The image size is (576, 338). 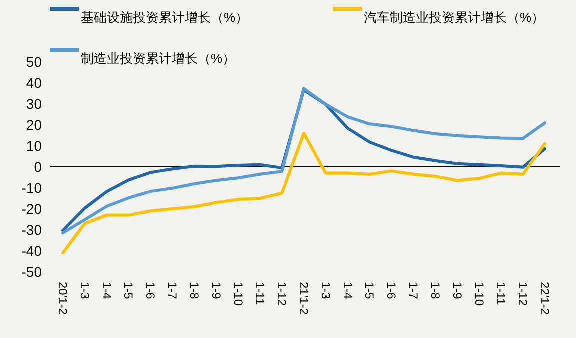 What do you see at coordinates (165, 17) in the screenshot?
I see `legend-label: 基础设施投资累计增长（%）` at bounding box center [165, 17].